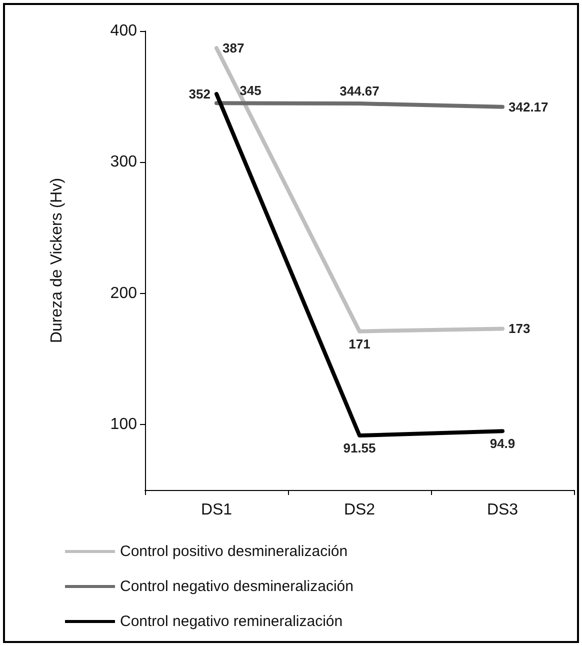 This screenshot has width=582, height=646. What do you see at coordinates (231, 621) in the screenshot?
I see `legend-label: Control negativo remineralización` at bounding box center [231, 621].